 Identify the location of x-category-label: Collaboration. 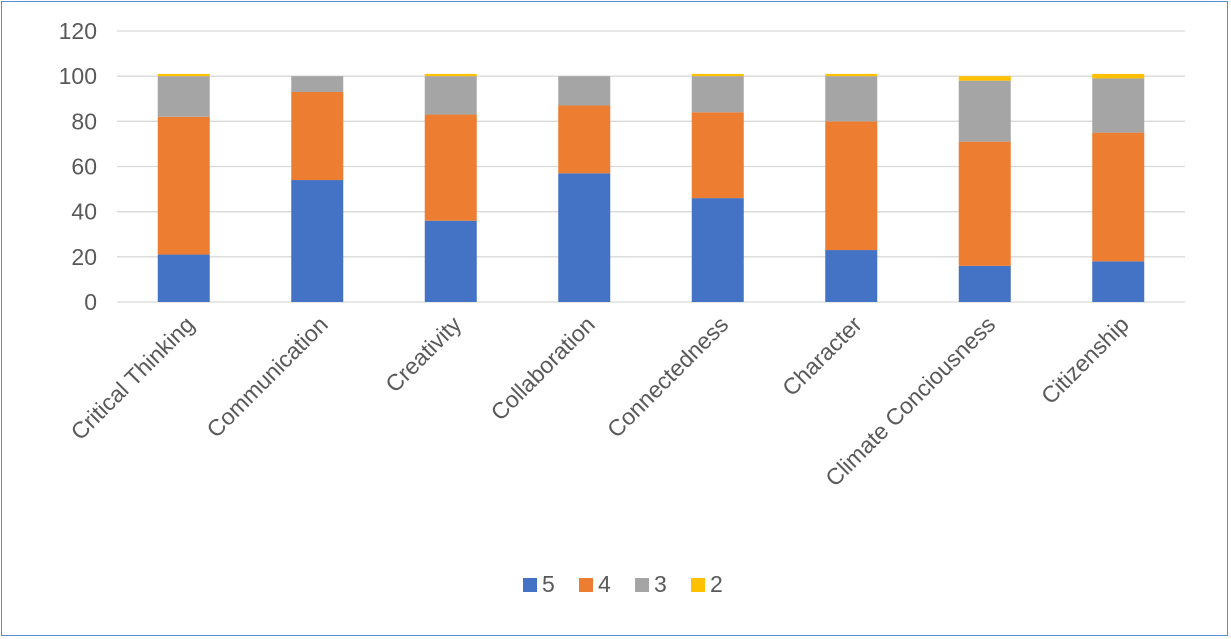
(543, 368).